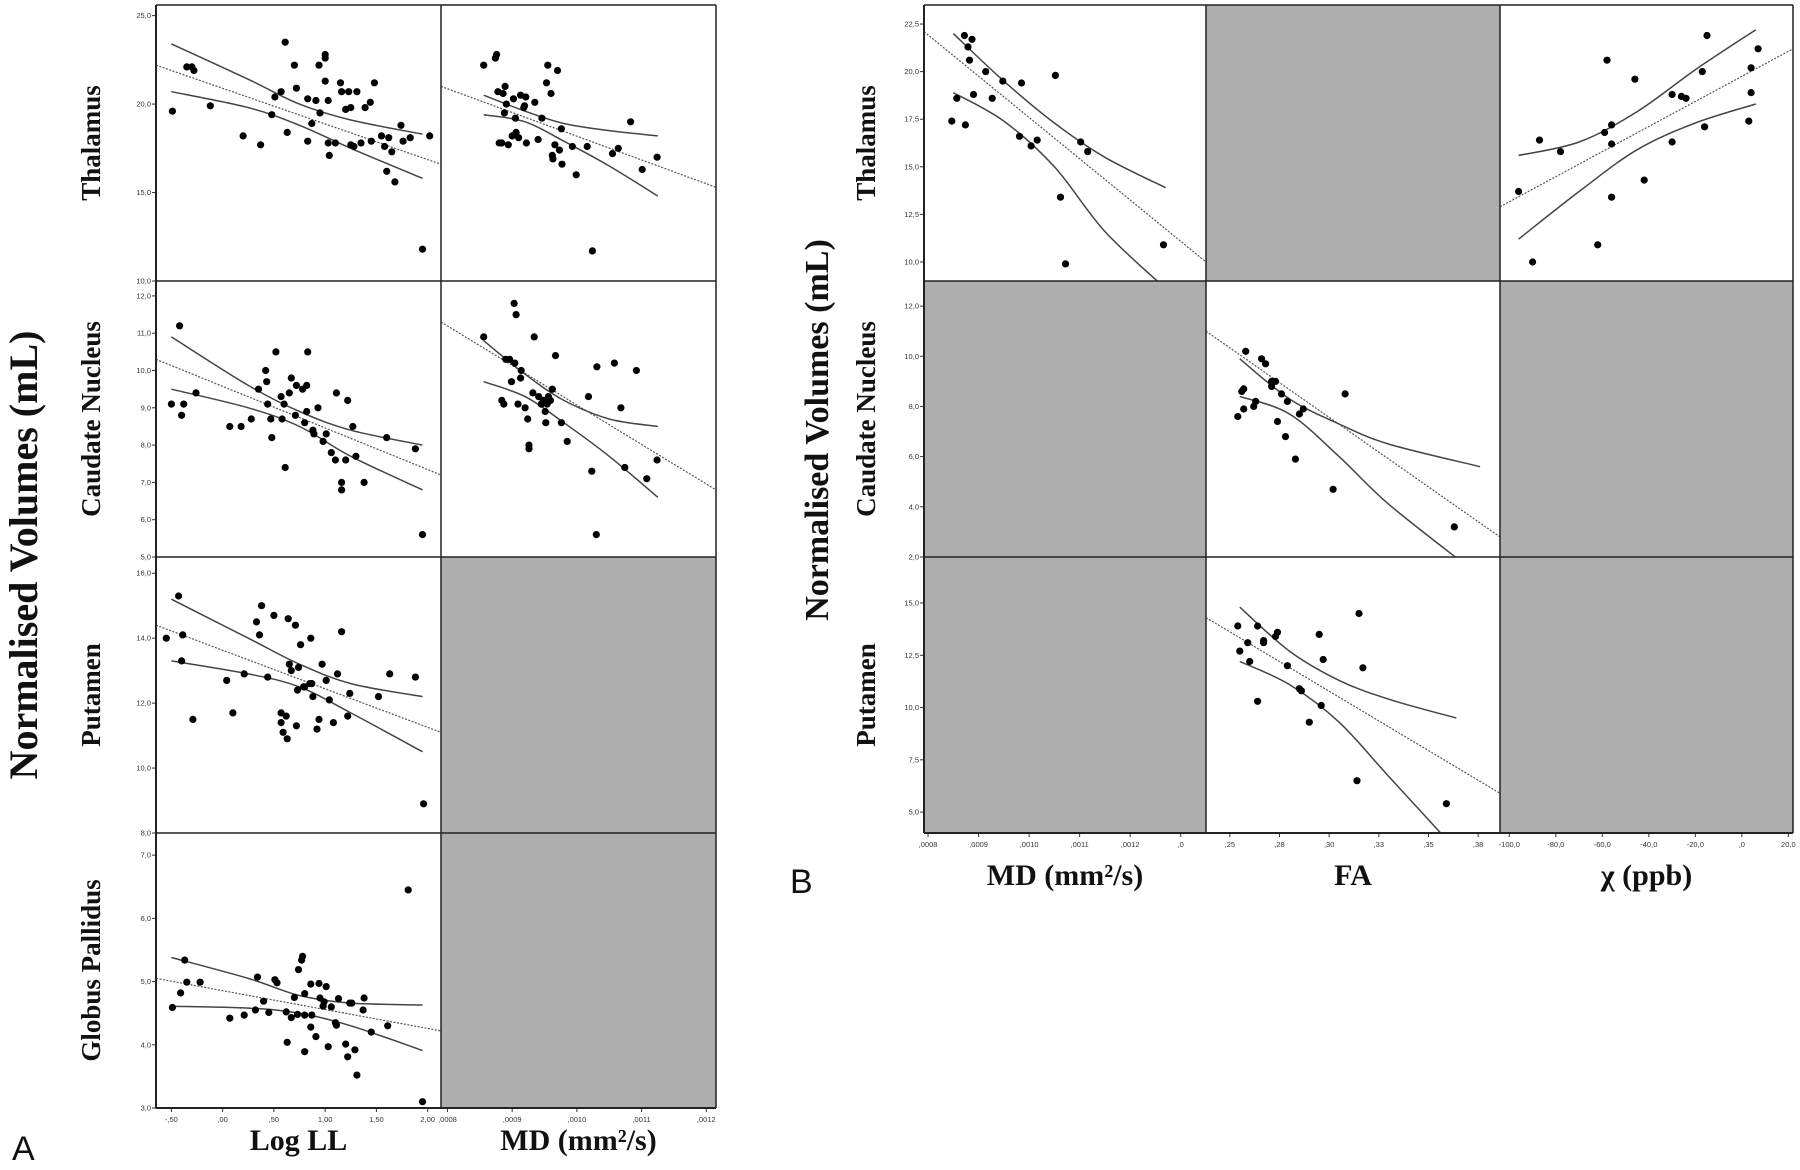 The image size is (1800, 1170). What do you see at coordinates (577, 1132) in the screenshot?
I see `x-axis-md-mm-s: ,0008 ,0009 ,0010 ,0011 ,0012 MD (mm²/s)` at bounding box center [577, 1132].